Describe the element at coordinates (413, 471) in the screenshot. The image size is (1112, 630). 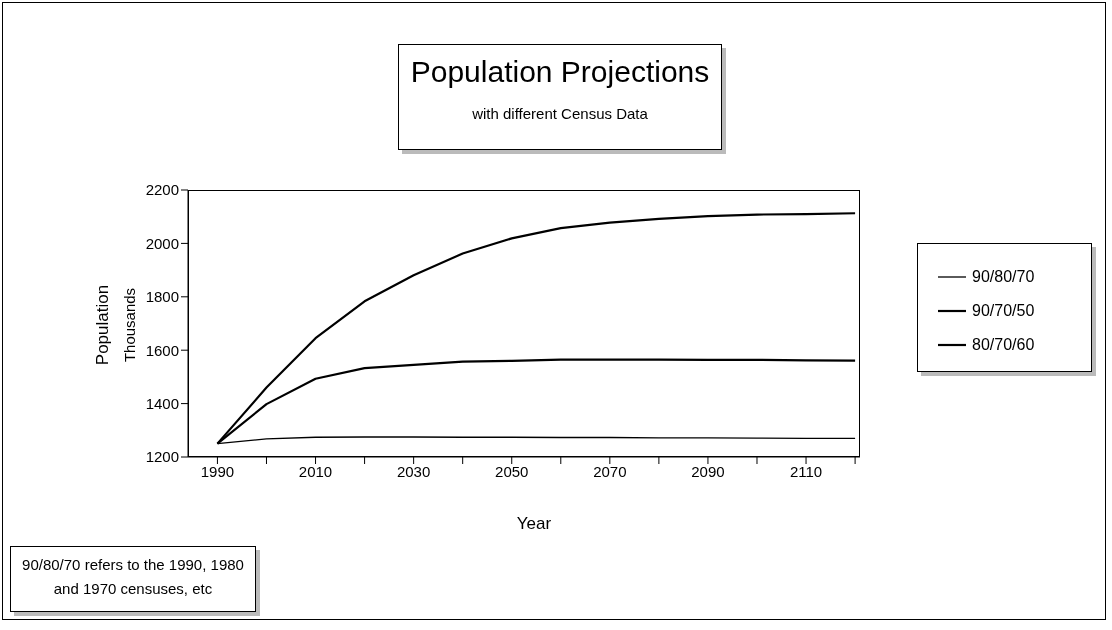
I see `x-tick-label: 2030` at that location.